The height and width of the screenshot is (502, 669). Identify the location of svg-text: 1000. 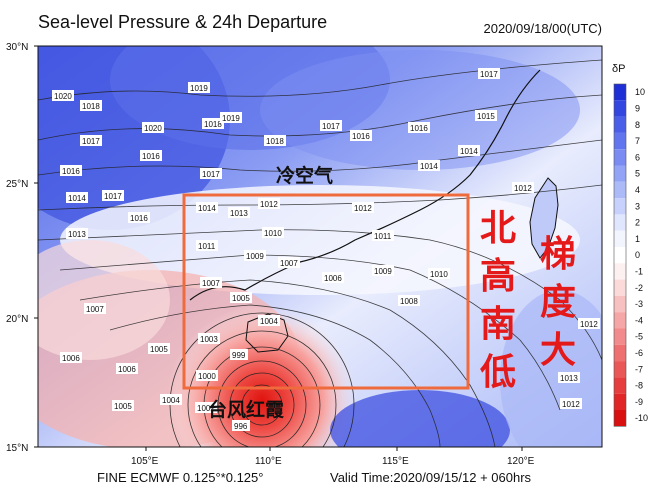
(207, 376).